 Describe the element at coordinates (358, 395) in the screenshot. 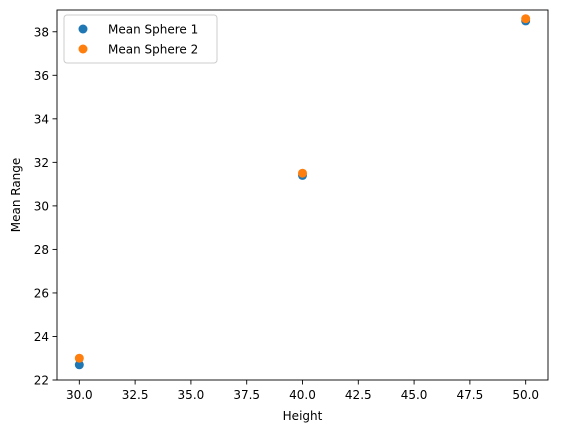

I see `x-tick-label: 42.5` at that location.